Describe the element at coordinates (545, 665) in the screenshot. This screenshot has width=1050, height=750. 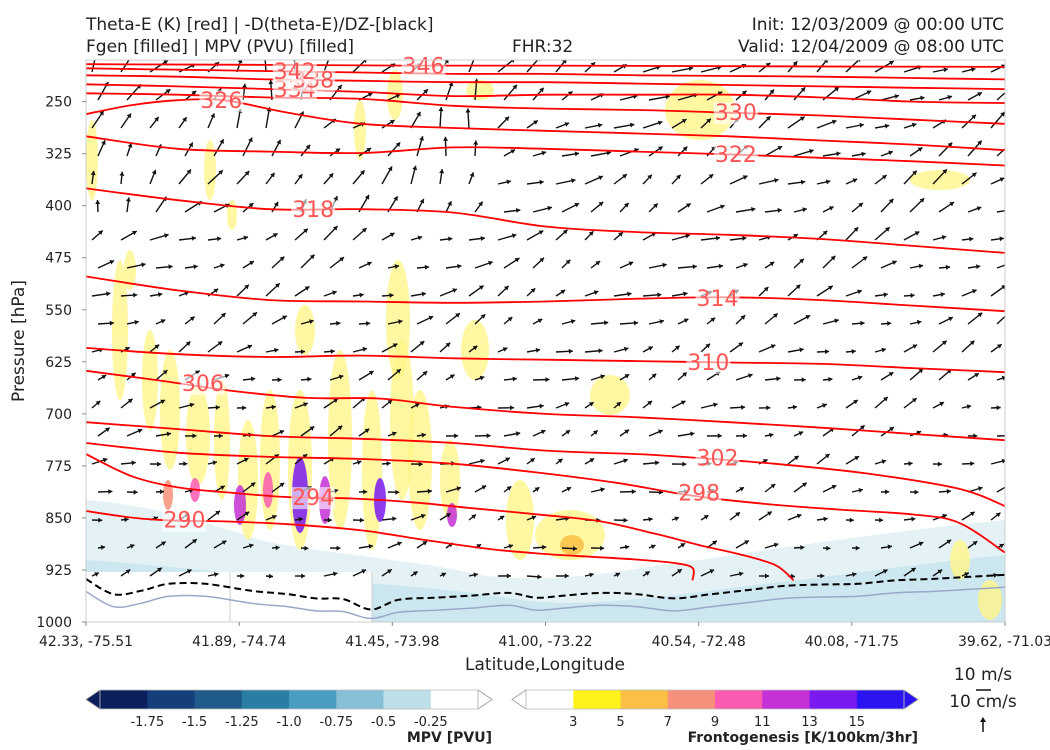
I see `x-axis-title: Latitude,Longitude` at that location.